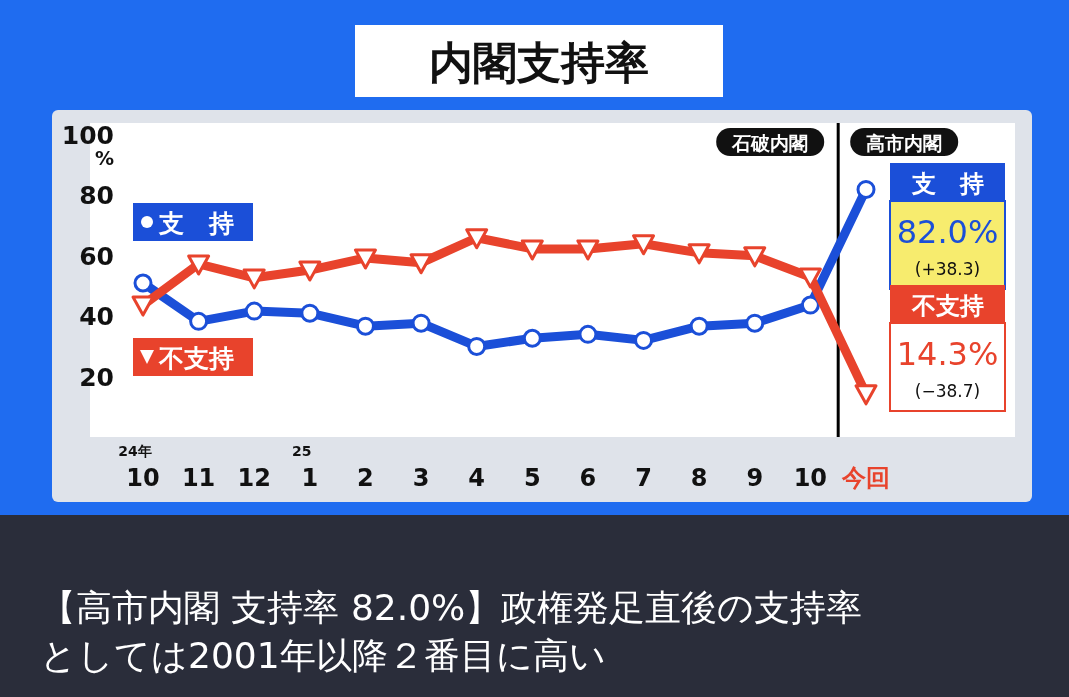 Image resolution: width=1069 pixels, height=697 pixels. Describe the element at coordinates (539, 62) in the screenshot. I see `chart-title: 内閣支持率` at that location.